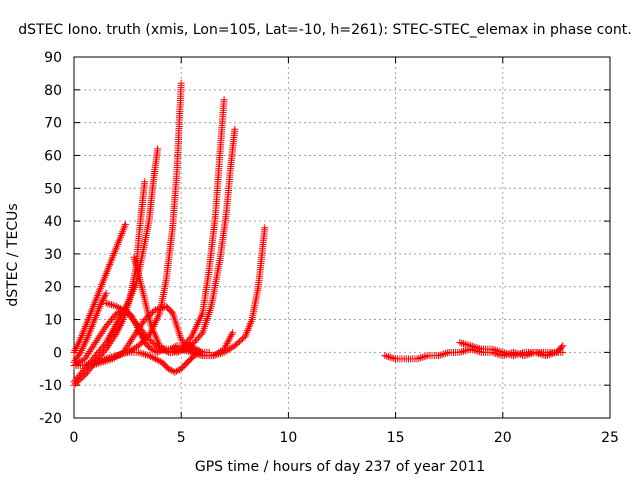  I want to click on y-tick-label: -10, so click(50, 386).